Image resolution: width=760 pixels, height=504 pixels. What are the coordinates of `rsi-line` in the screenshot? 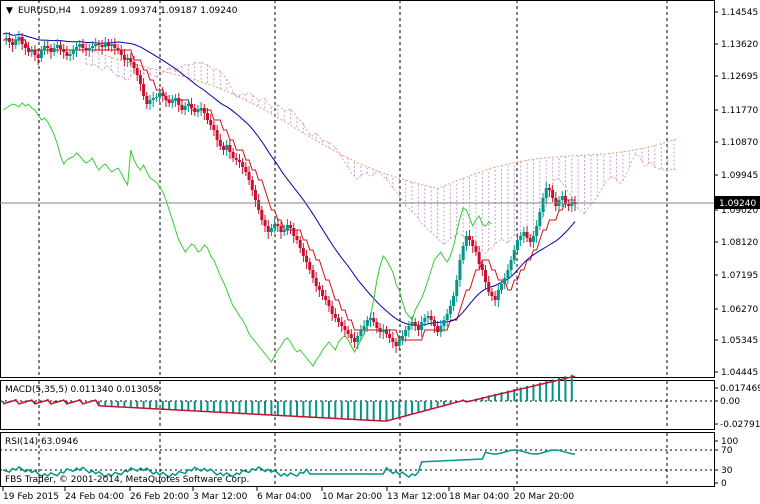 It's located at (289, 463).